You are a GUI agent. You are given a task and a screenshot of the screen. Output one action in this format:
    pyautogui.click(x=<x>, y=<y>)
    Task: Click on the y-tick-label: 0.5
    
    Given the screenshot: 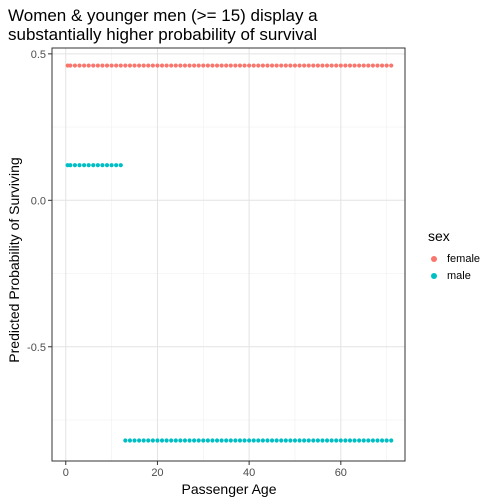 What is the action you would take?
    pyautogui.click(x=38, y=55)
    